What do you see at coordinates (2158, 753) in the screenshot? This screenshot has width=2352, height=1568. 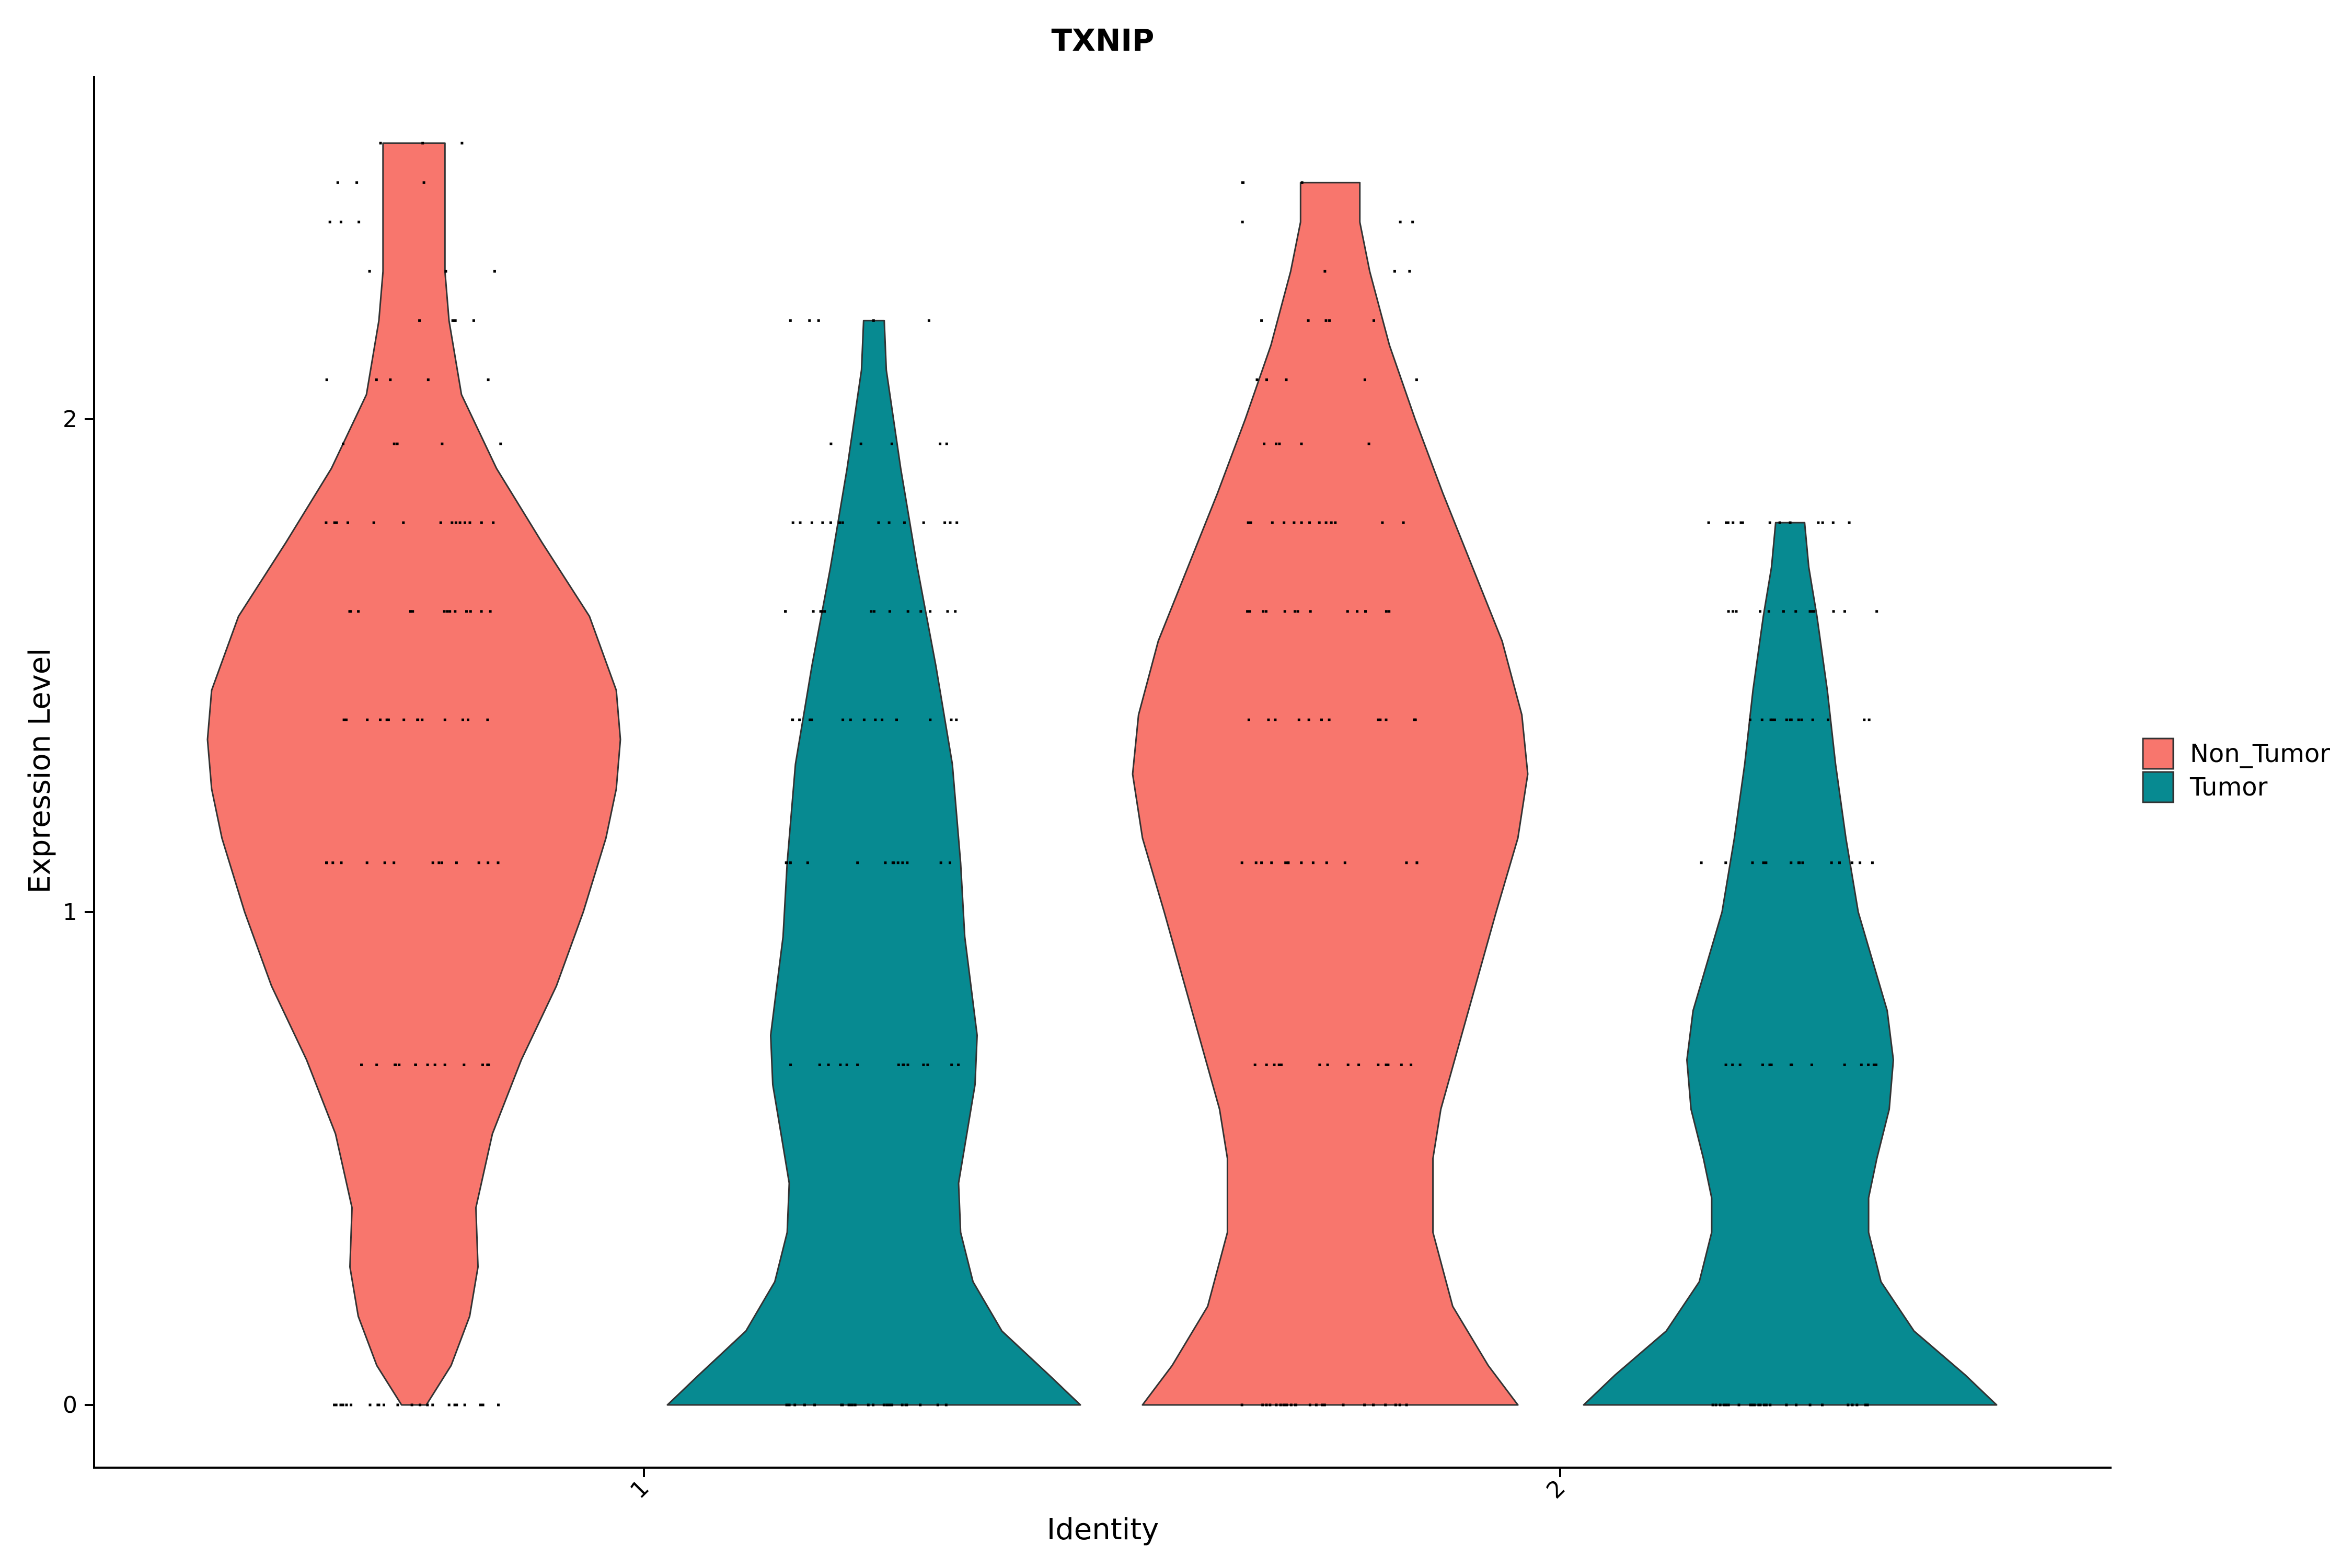 I see `legend-key-non-tumor` at bounding box center [2158, 753].